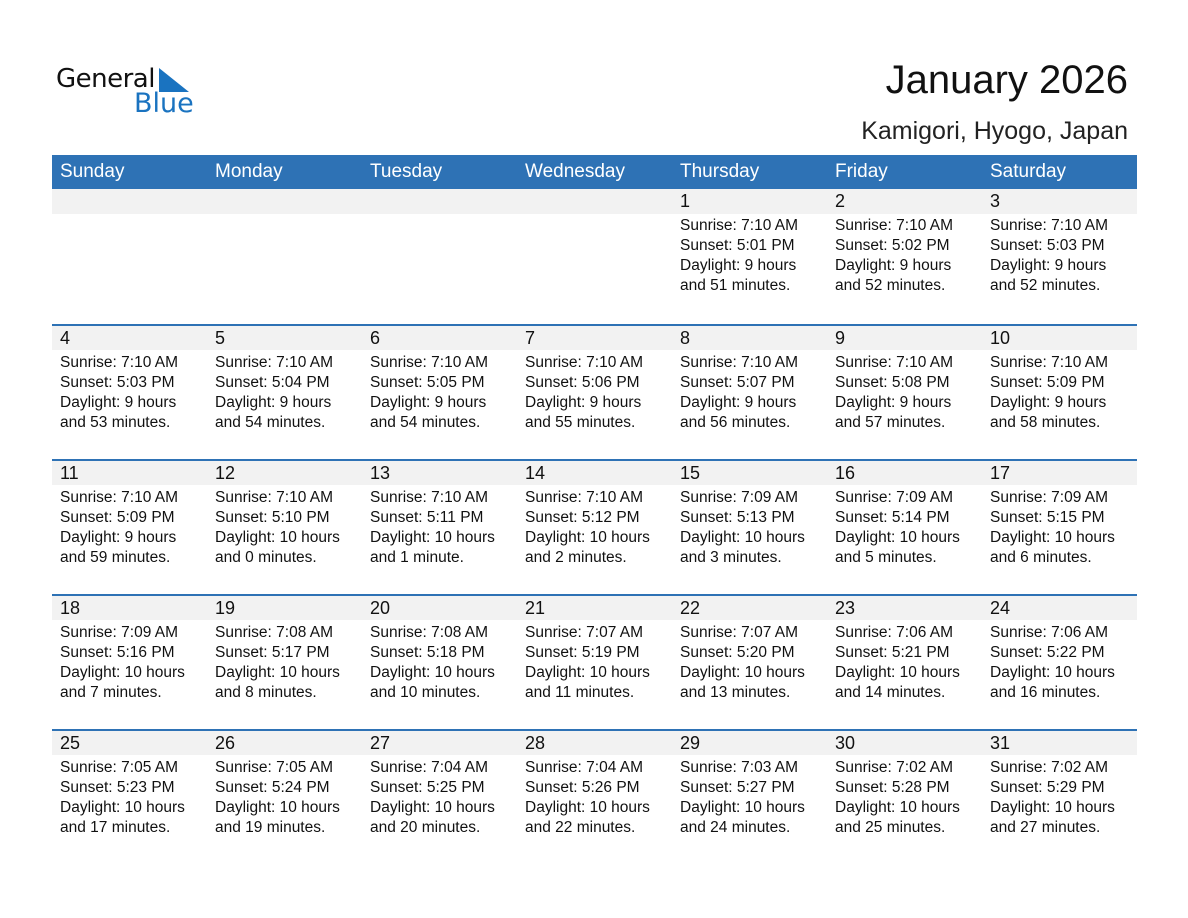 The width and height of the screenshot is (1188, 918). I want to click on sunset-text: Sunset: 5:23 PM, so click(117, 787).